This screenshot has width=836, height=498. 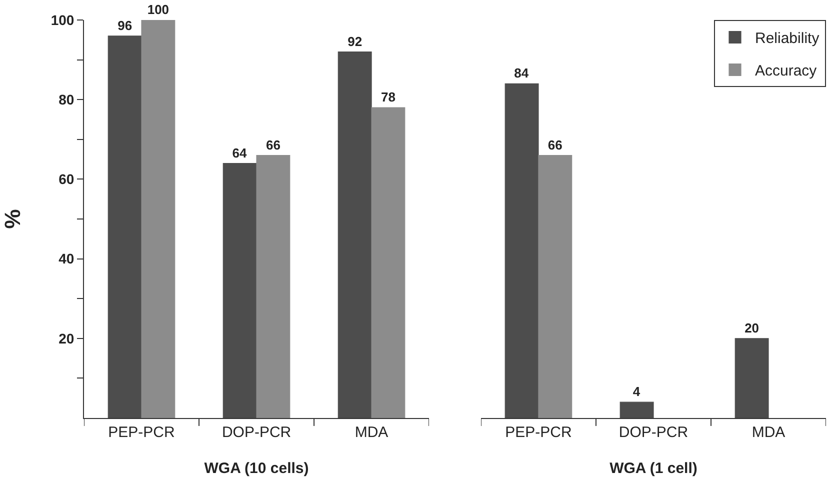 I want to click on legend-label: Accuracy, so click(x=786, y=71).